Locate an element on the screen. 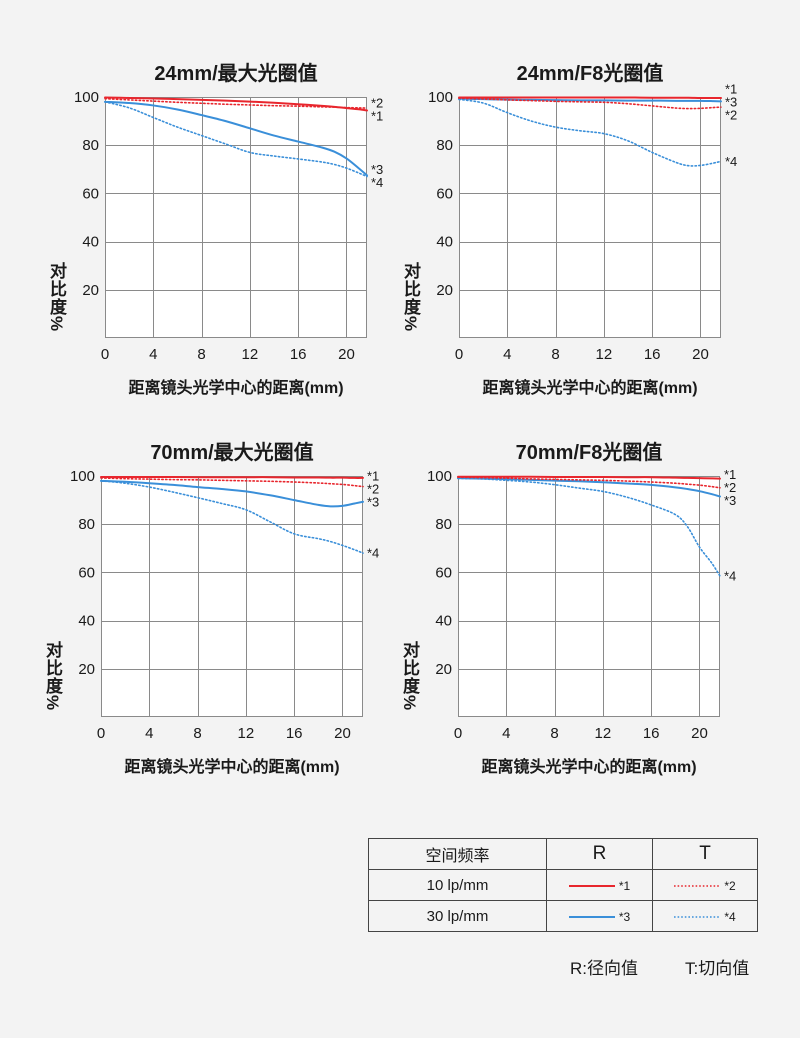  legend-header-frequency: 空间频率 is located at coordinates (457, 854).